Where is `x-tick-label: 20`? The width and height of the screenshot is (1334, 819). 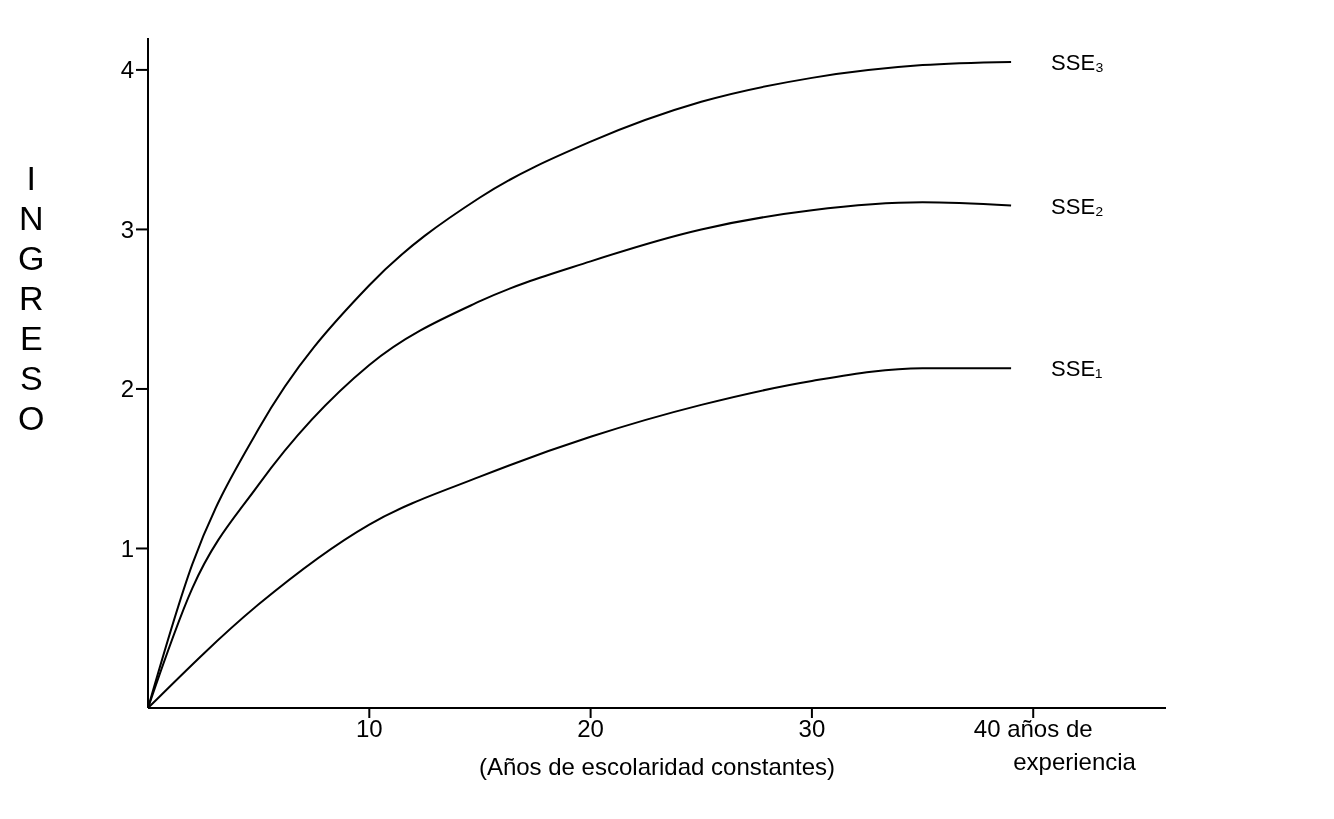
x-tick-label: 20 is located at coordinates (590, 729).